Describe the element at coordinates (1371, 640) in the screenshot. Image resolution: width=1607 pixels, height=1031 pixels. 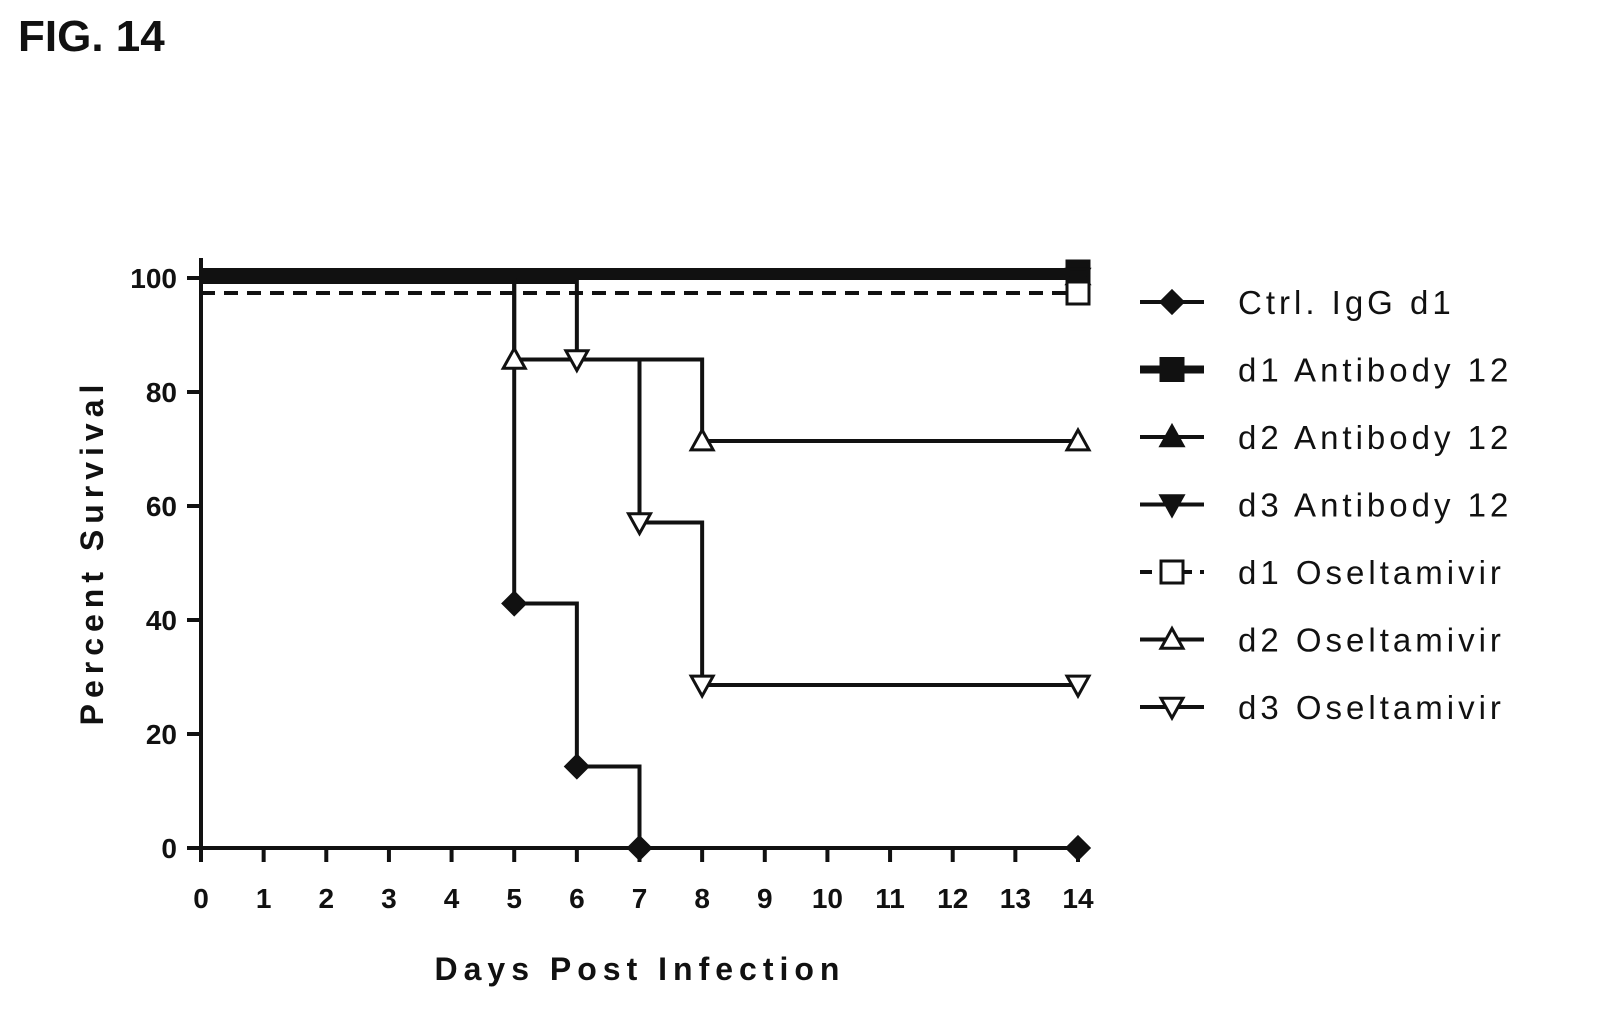
I see `legend-label: d2 Oseltamivir` at that location.